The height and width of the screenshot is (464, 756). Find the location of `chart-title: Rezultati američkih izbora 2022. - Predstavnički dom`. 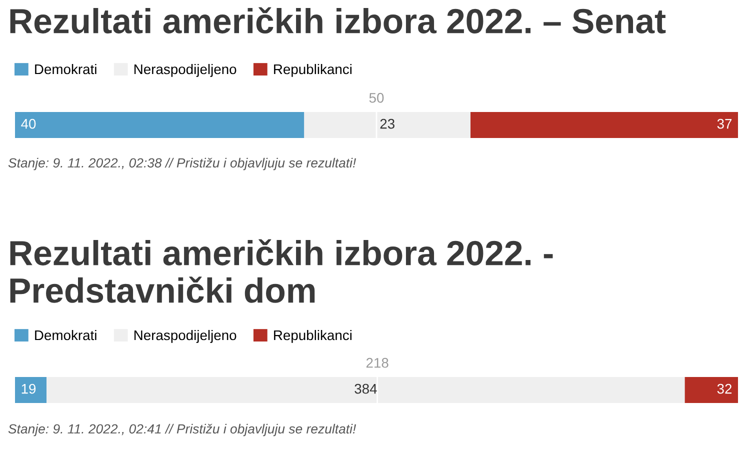

chart-title: Rezultati američkih izbora 2022. - Predstavnički dom is located at coordinates (281, 271).